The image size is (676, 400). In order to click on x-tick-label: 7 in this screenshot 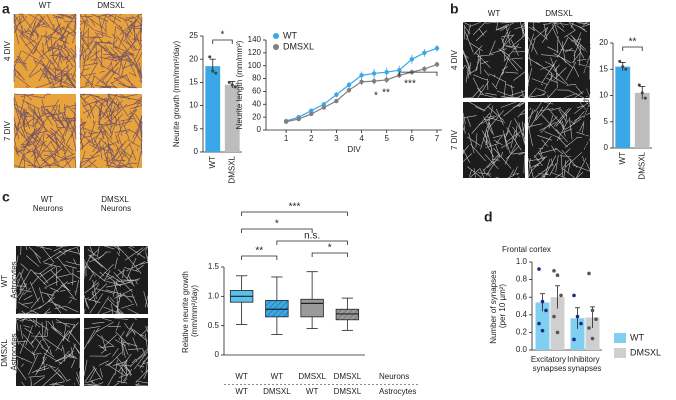, I will do `click(437, 138)`.